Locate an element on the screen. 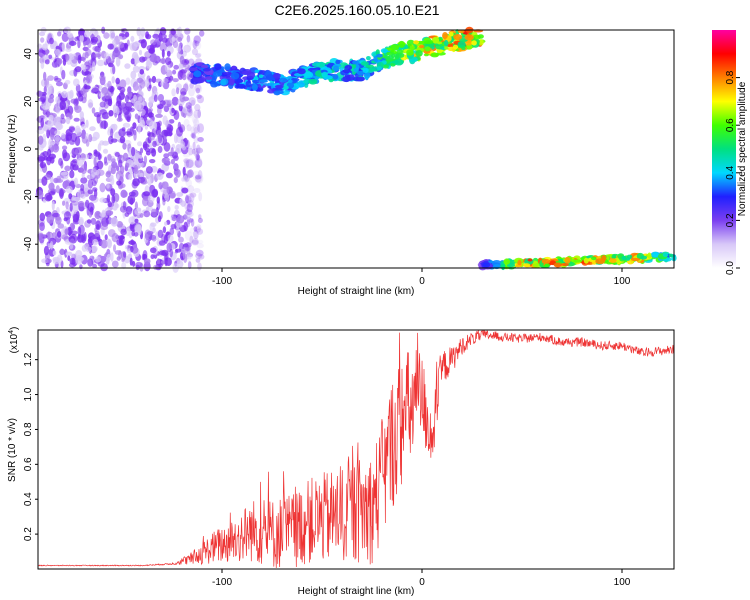  colorbar-tick-label: 0.4 is located at coordinates (730, 172).